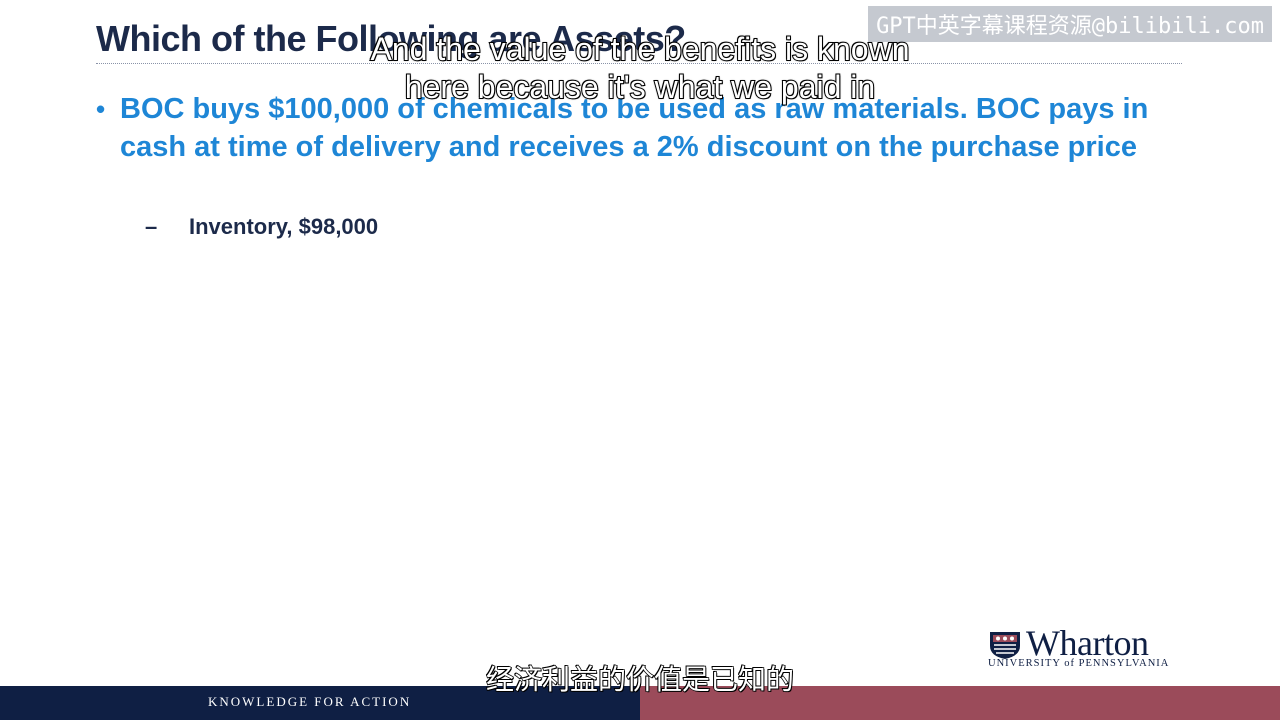  Describe the element at coordinates (284, 226) in the screenshot. I see `sub-bullet-text: Inventory, $98,000` at that location.